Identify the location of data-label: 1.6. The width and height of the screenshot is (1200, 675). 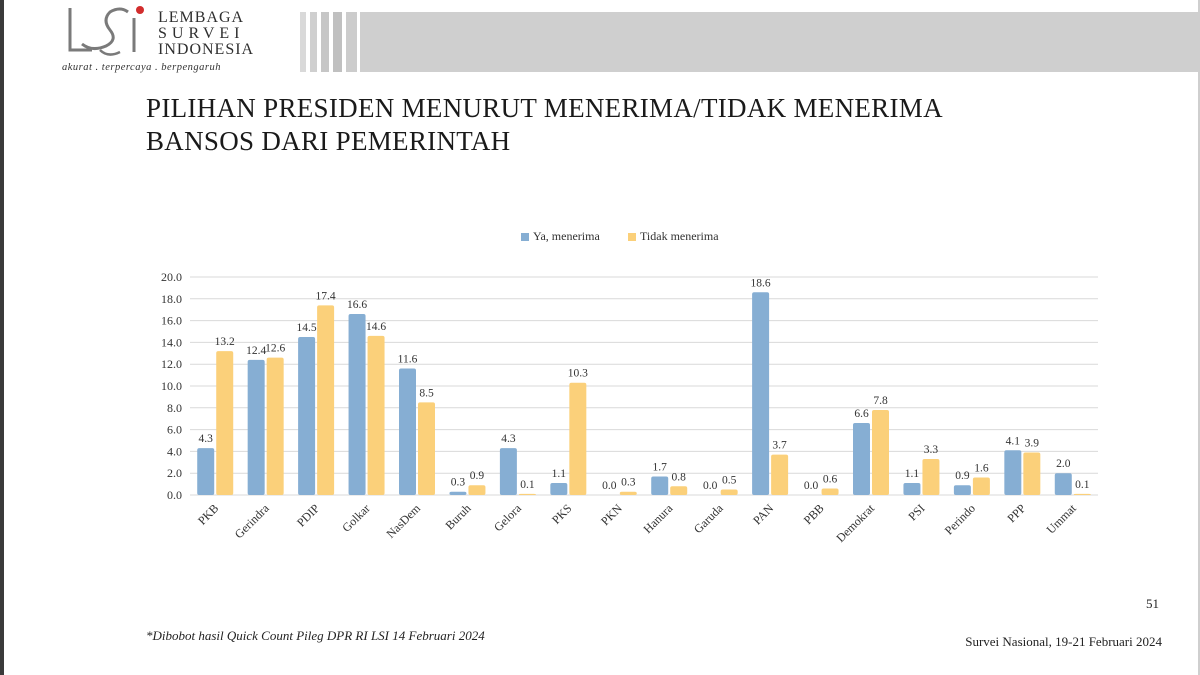
(981, 469).